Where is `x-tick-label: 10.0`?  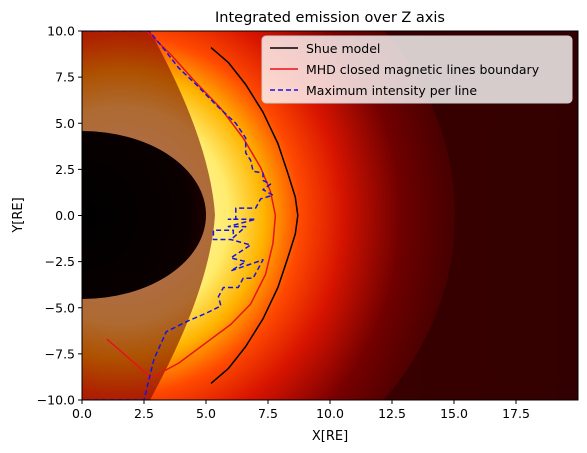 x-tick-label: 10.0 is located at coordinates (330, 413).